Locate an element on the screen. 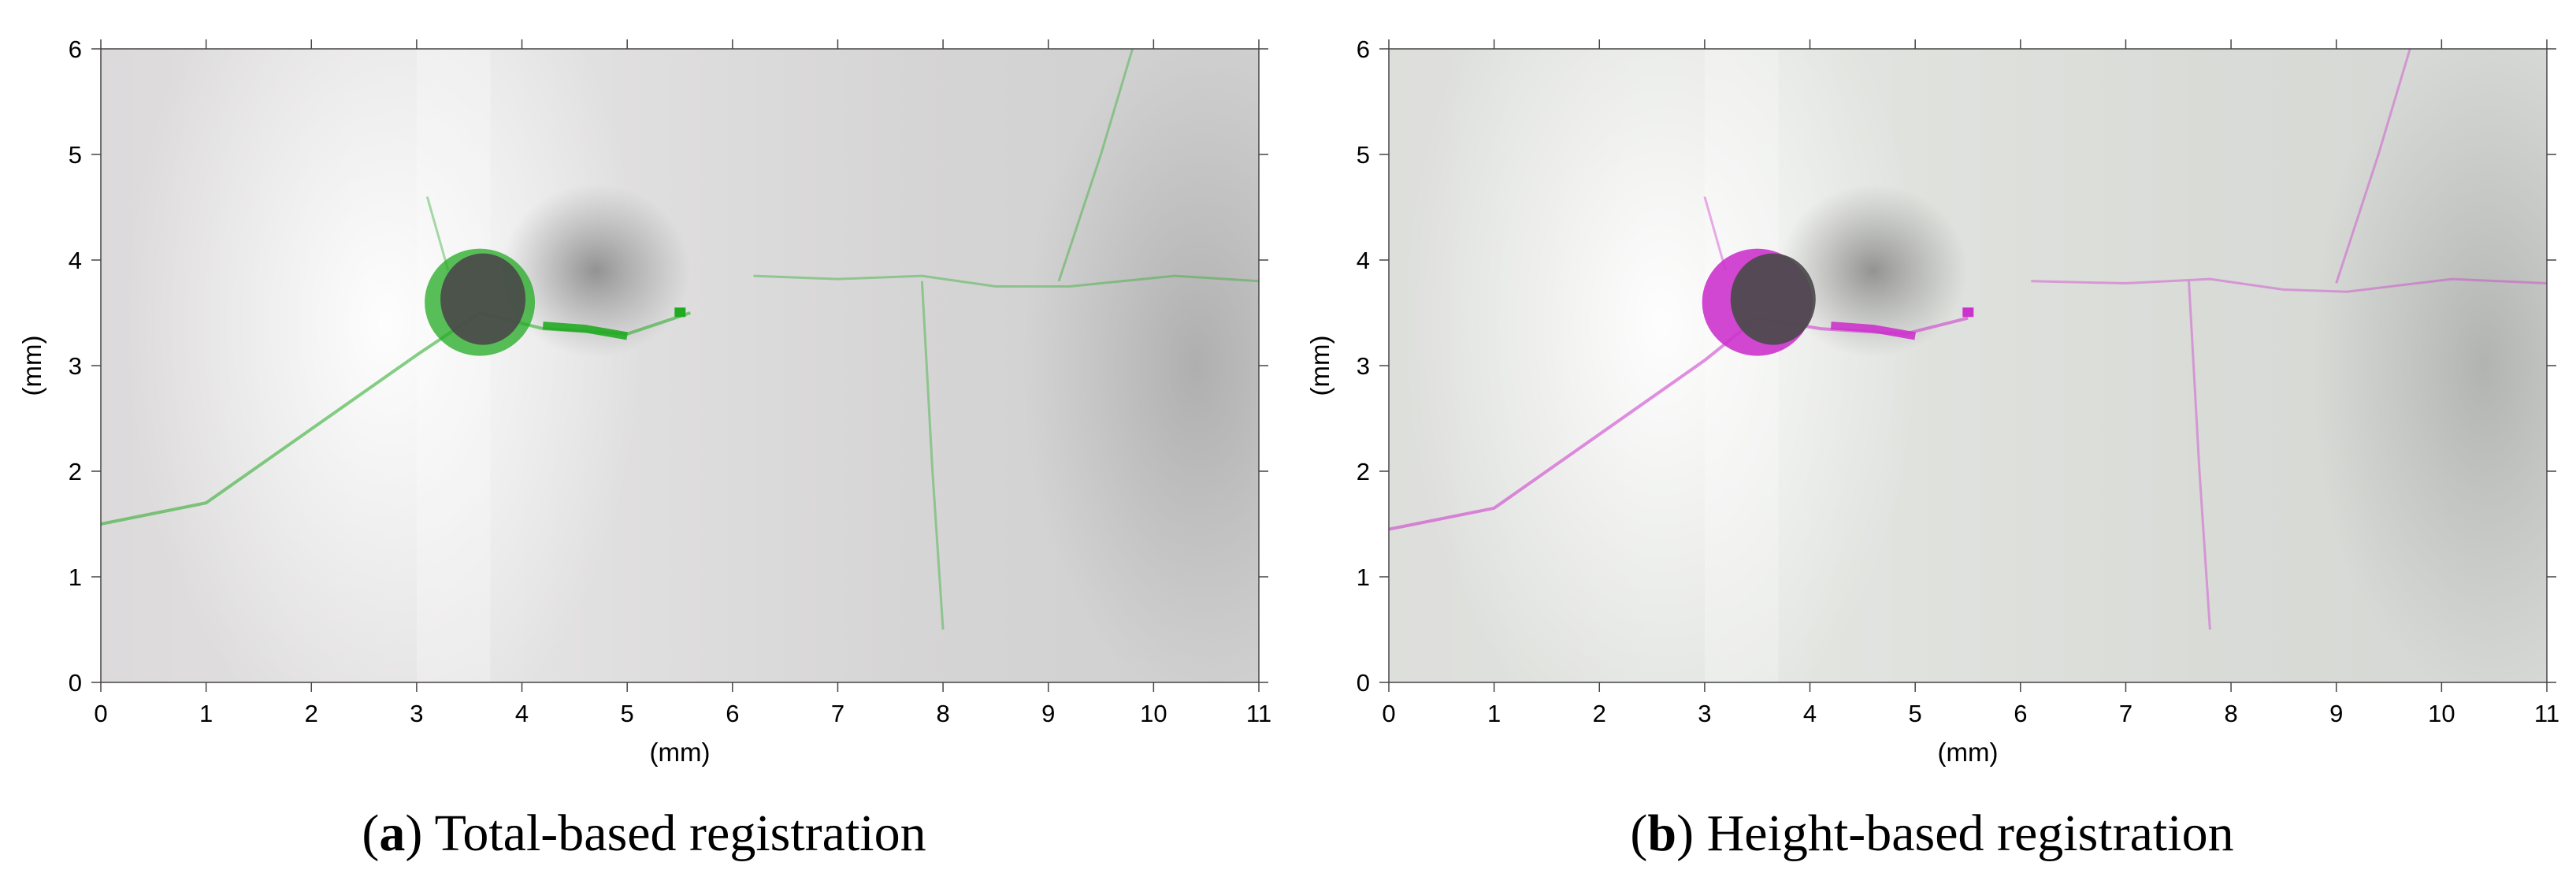  caption-b: (b) Height-based registration is located at coordinates (1932, 834).